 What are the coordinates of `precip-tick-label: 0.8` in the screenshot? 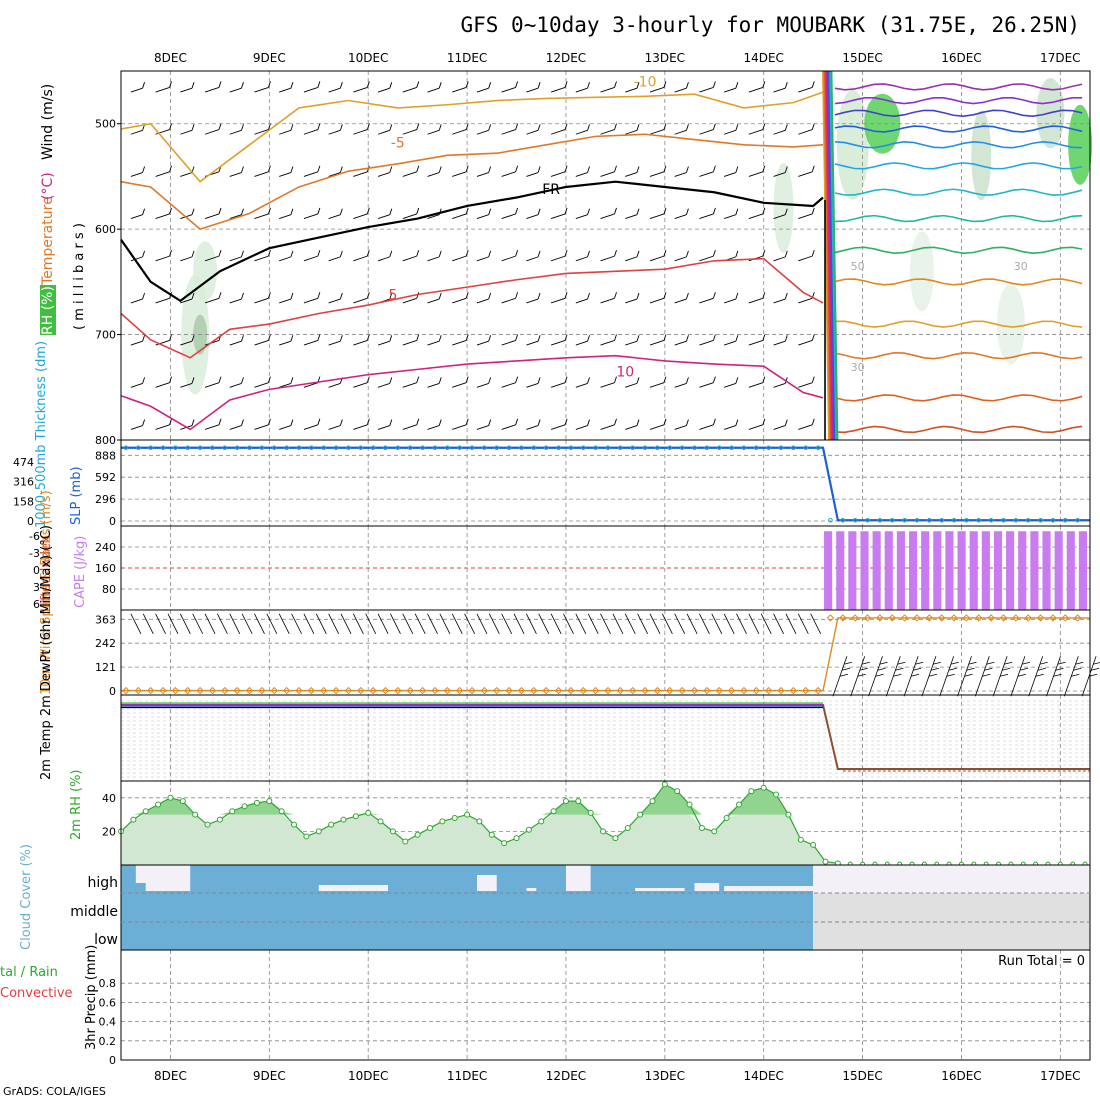 It's located at (108, 983).